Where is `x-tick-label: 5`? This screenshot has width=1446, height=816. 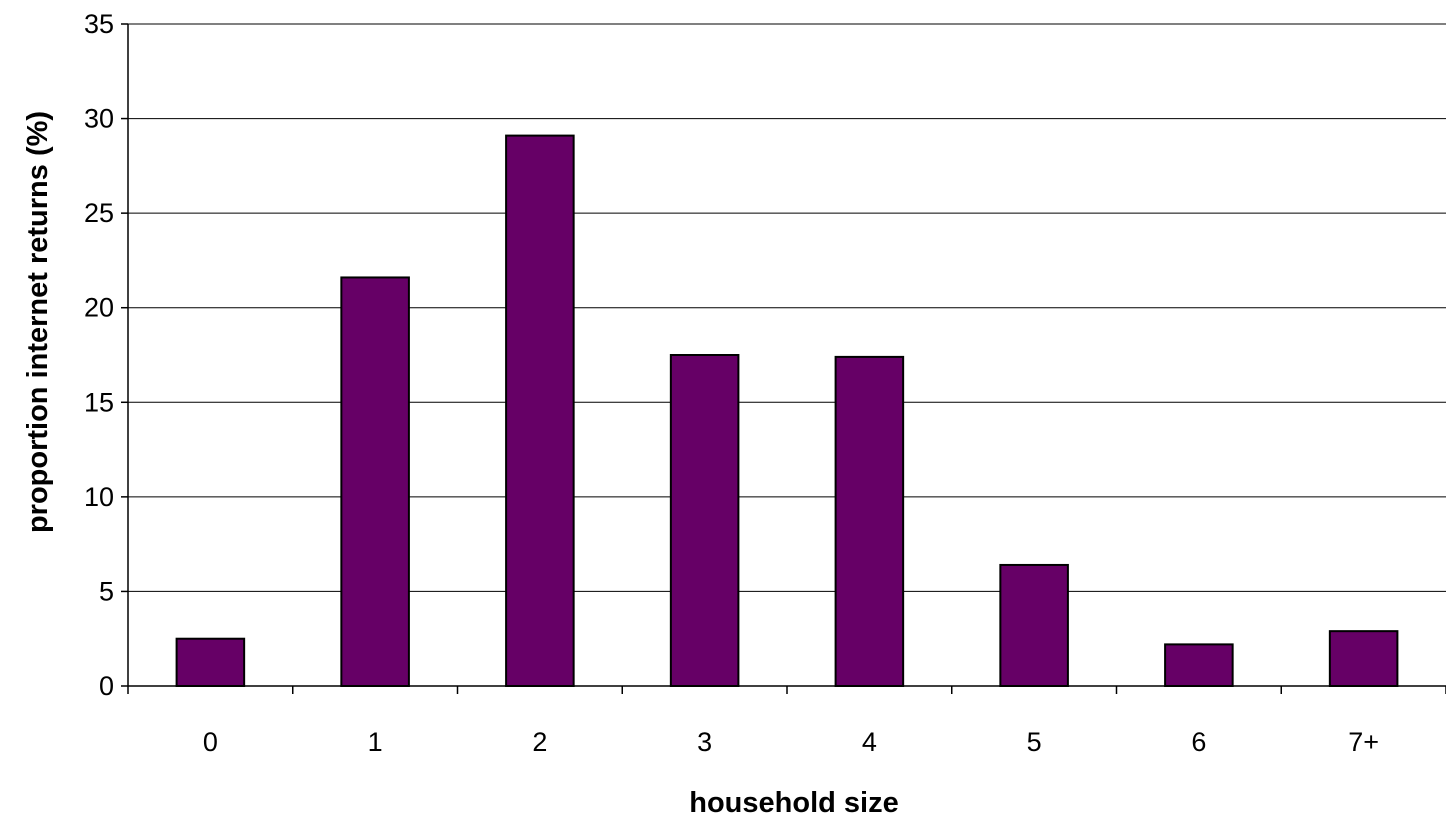 x-tick-label: 5 is located at coordinates (1034, 742).